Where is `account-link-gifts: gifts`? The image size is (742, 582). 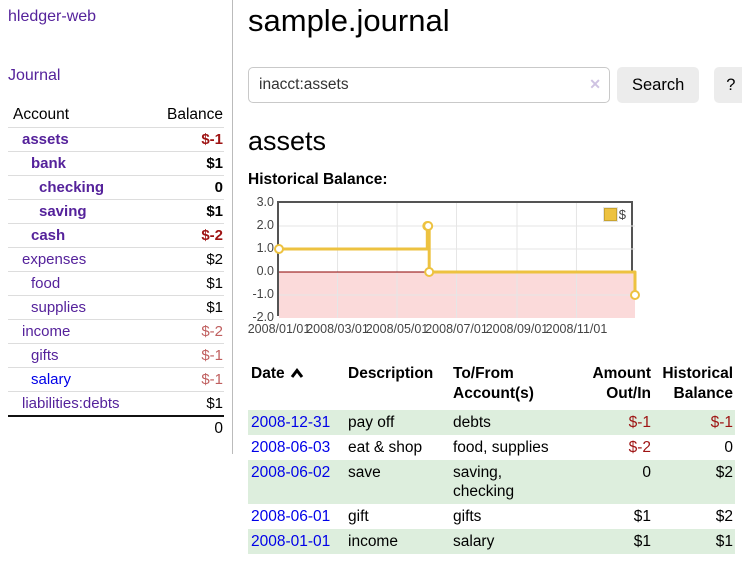 account-link-gifts: gifts is located at coordinates (45, 355).